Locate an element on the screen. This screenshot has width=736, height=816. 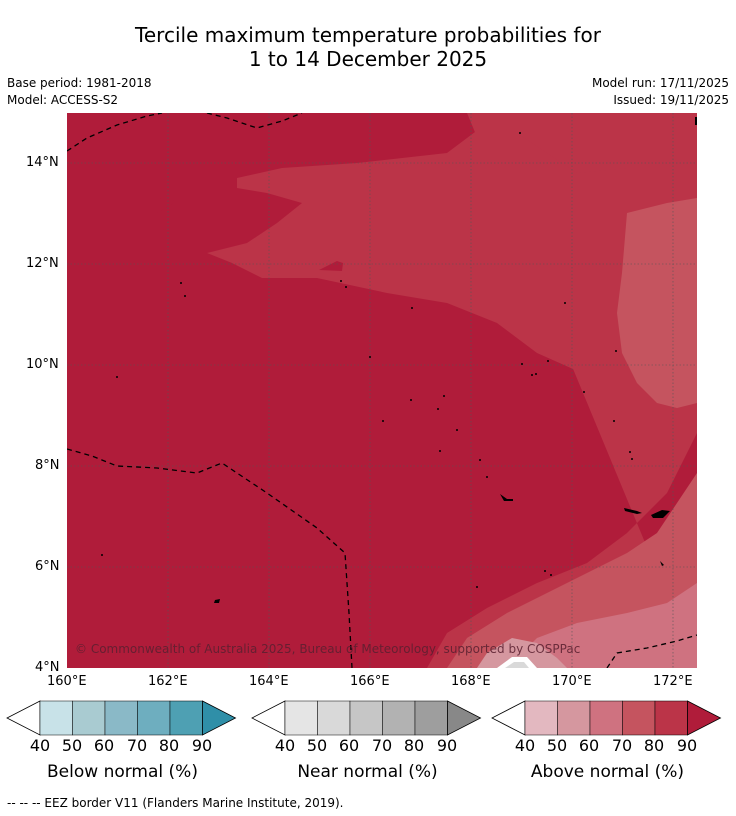
lat-label-10n: 10°N is located at coordinates (42, 364).